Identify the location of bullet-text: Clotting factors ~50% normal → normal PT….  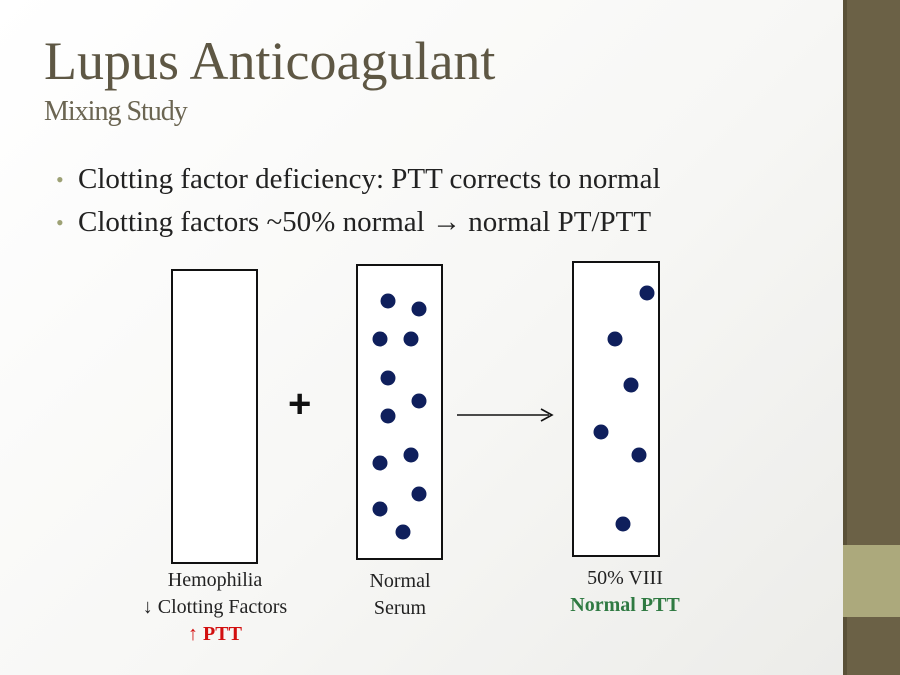
(365, 222).